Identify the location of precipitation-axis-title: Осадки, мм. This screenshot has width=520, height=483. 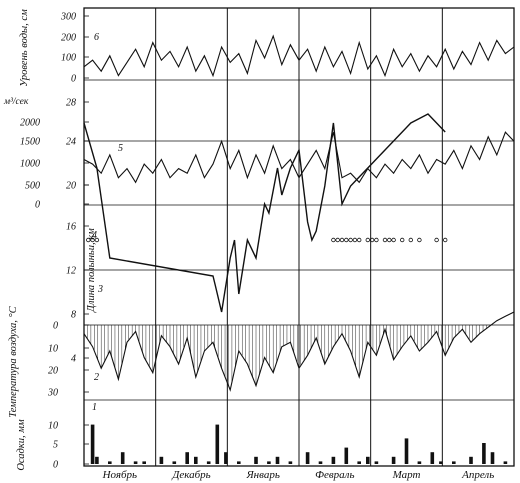
(21, 445).